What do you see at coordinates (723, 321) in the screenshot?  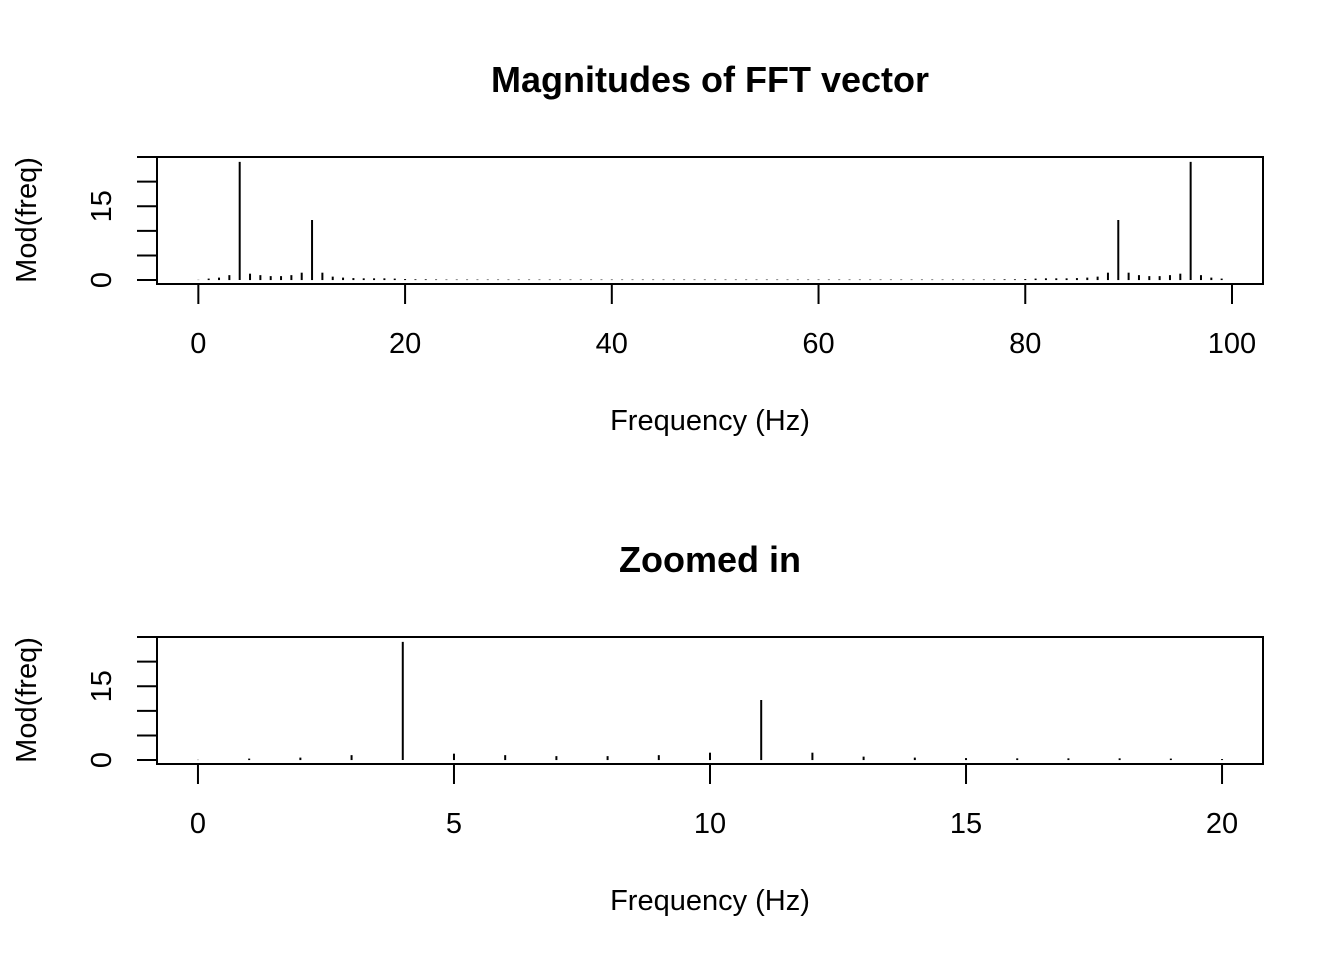 I see `x-axis: 0 20 40 60 80 100` at bounding box center [723, 321].